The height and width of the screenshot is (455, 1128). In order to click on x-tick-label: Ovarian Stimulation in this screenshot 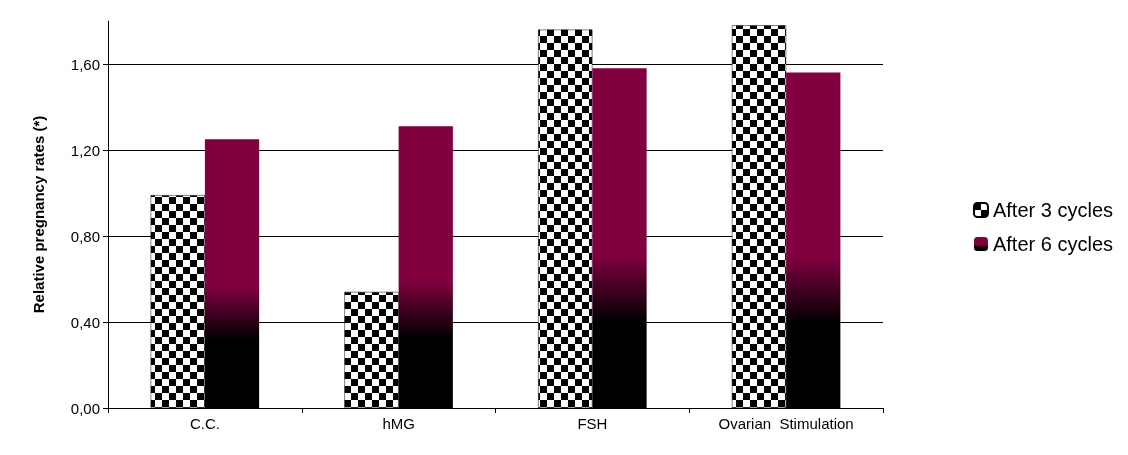, I will do `click(786, 423)`.